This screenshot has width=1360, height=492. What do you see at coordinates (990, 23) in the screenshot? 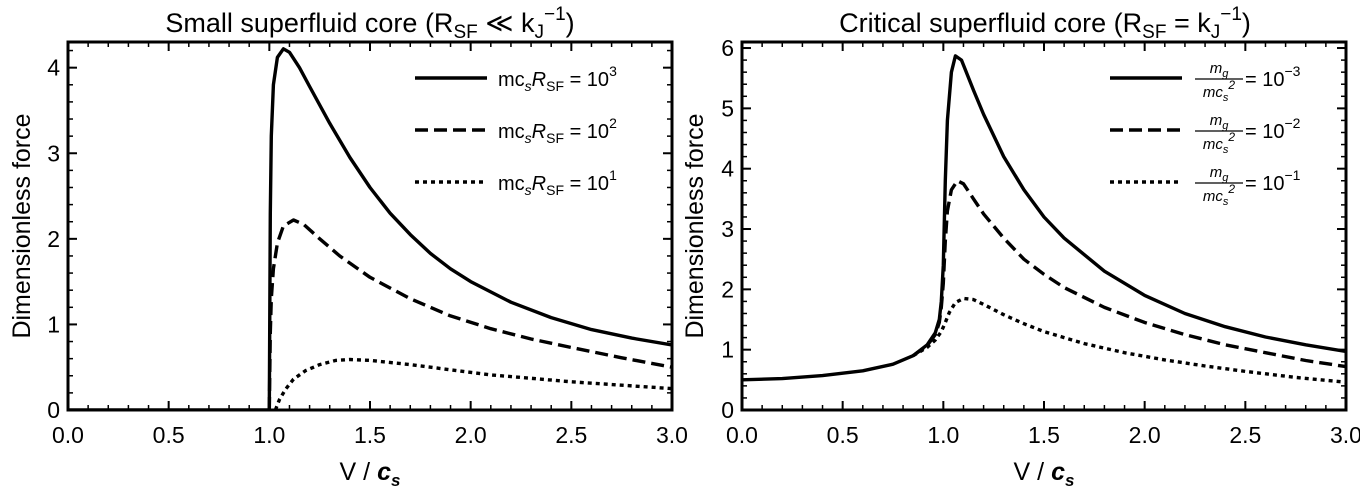
I see `text-part: Critical superfluid core (R` at bounding box center [990, 23].